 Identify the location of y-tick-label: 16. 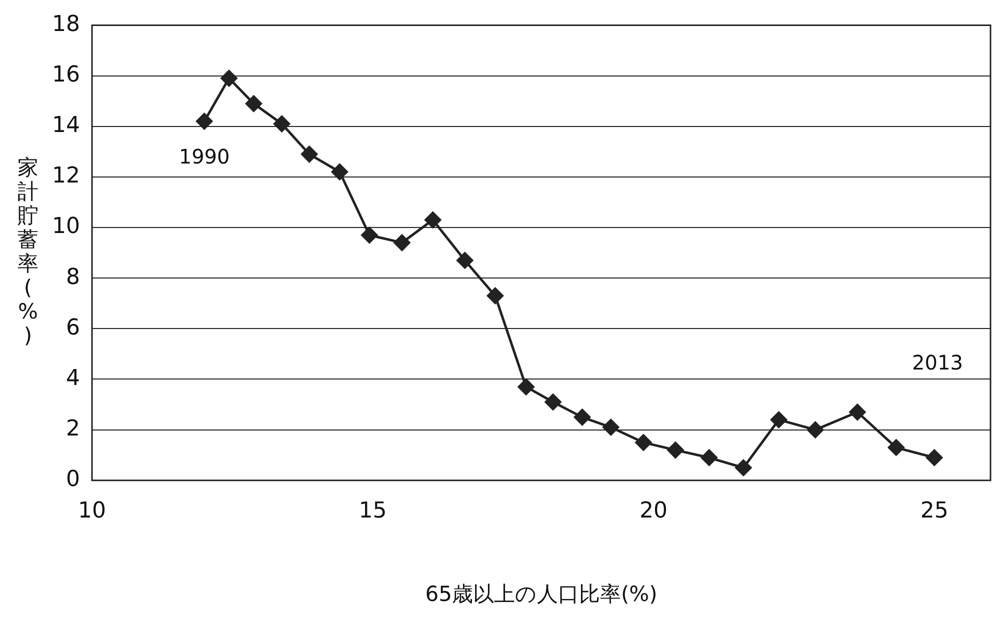
(66, 75).